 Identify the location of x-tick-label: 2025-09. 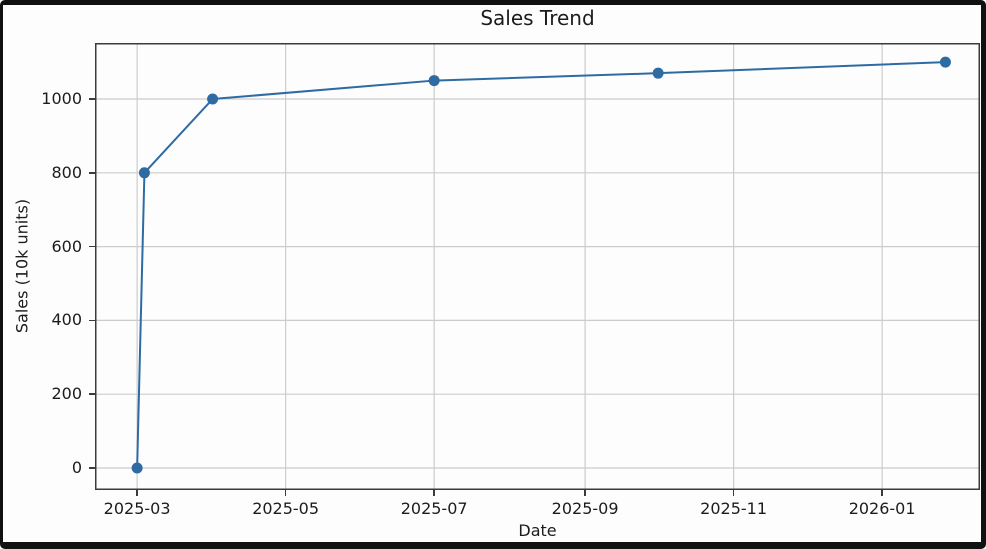
(585, 508).